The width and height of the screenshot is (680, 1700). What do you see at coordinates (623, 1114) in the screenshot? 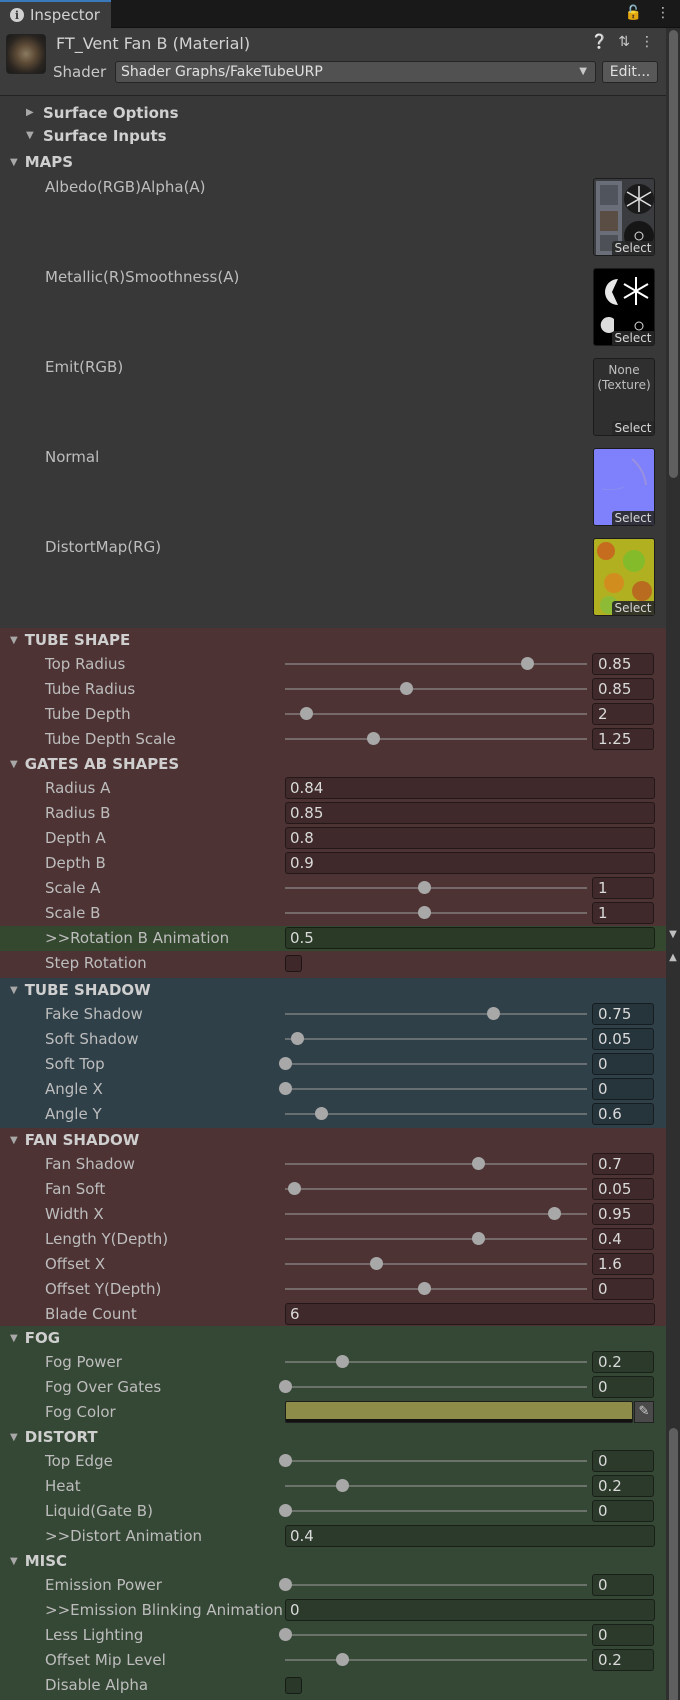
I see `number-field: 0.6` at bounding box center [623, 1114].